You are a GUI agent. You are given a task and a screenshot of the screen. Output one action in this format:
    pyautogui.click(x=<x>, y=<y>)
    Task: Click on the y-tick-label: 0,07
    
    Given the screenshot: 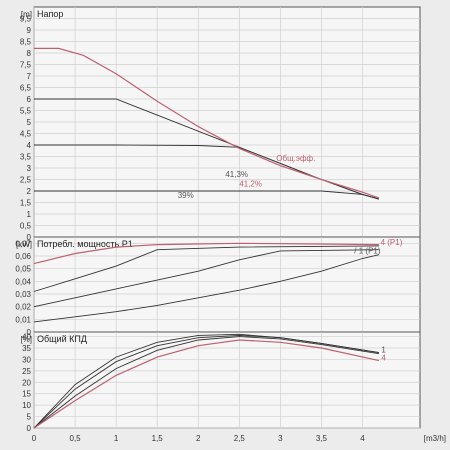 What is the action you would take?
    pyautogui.click(x=23, y=243)
    